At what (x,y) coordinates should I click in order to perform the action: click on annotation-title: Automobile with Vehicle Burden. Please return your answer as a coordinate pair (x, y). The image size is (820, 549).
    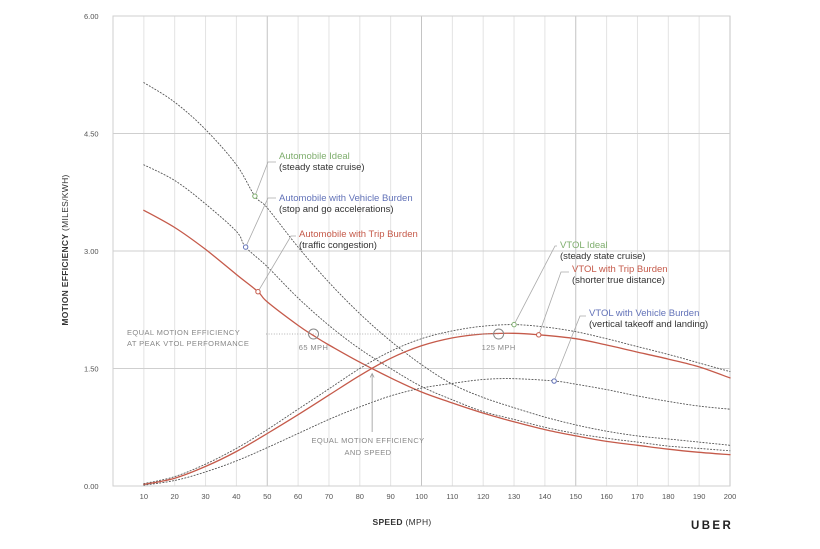
    Looking at the image, I should click on (346, 198).